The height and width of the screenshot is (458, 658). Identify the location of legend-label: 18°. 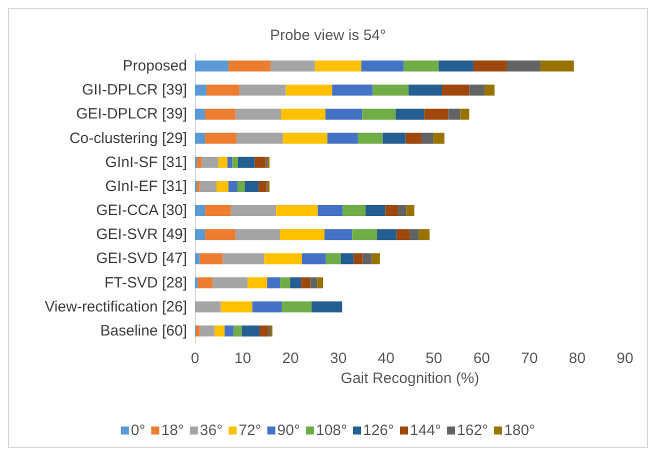
(172, 430).